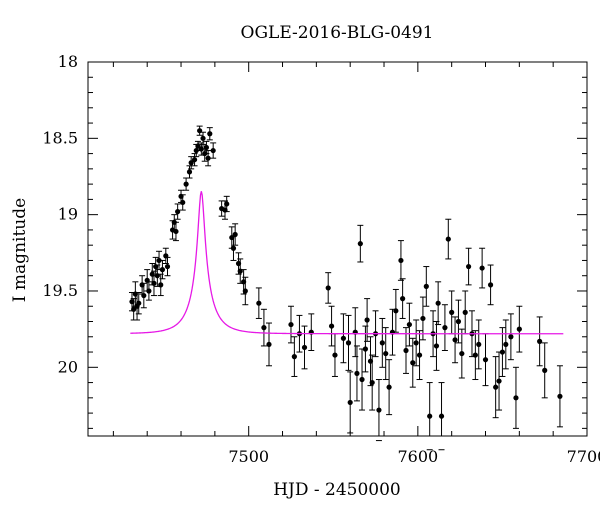 This screenshot has height=517, width=600. I want to click on chart-title: OGLE-2016-BLG-0491, so click(337, 33).